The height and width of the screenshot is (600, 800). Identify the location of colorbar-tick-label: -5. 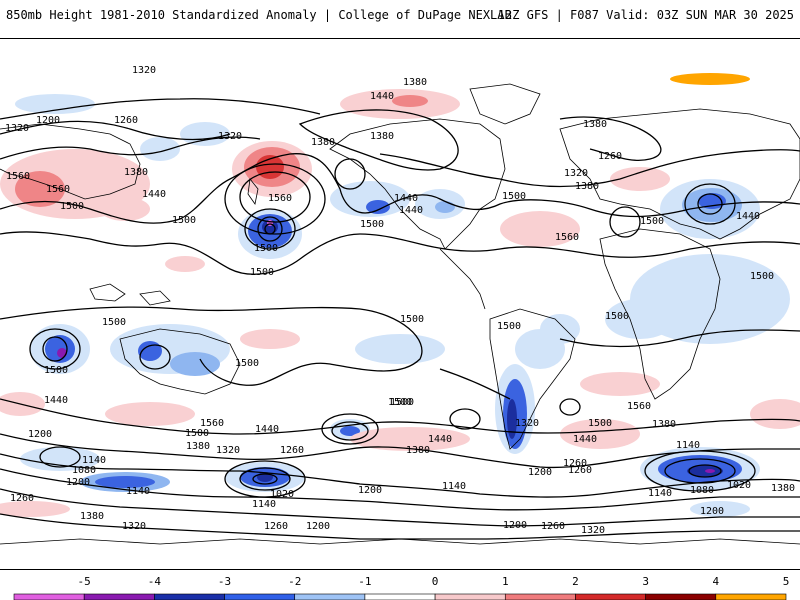
(84, 581).